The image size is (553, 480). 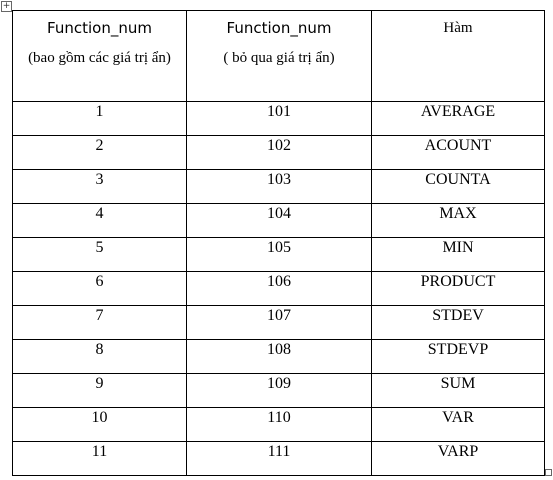 I want to click on header-text: ( bỏ qua giá trị ẩn), so click(x=279, y=58).